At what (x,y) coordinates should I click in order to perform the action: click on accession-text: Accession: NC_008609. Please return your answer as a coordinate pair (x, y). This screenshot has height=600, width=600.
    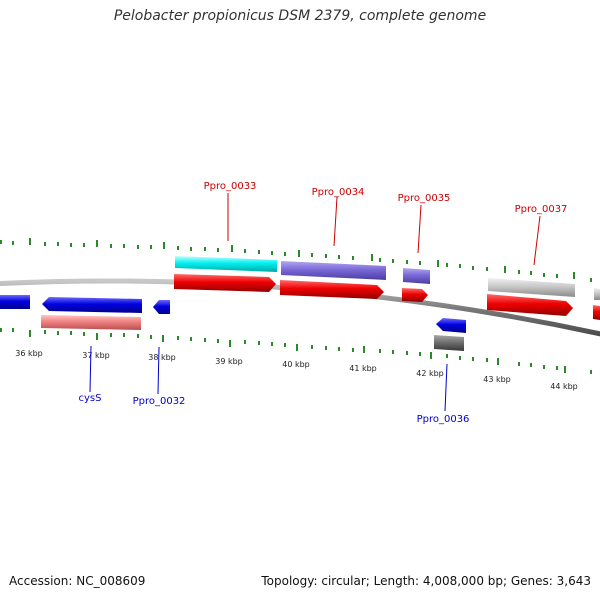
    Looking at the image, I should click on (77, 581).